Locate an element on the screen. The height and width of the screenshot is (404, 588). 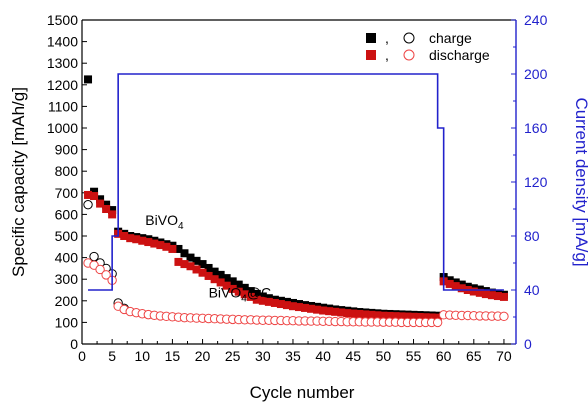
y-tick-label: 1200 is located at coordinates (62, 85).